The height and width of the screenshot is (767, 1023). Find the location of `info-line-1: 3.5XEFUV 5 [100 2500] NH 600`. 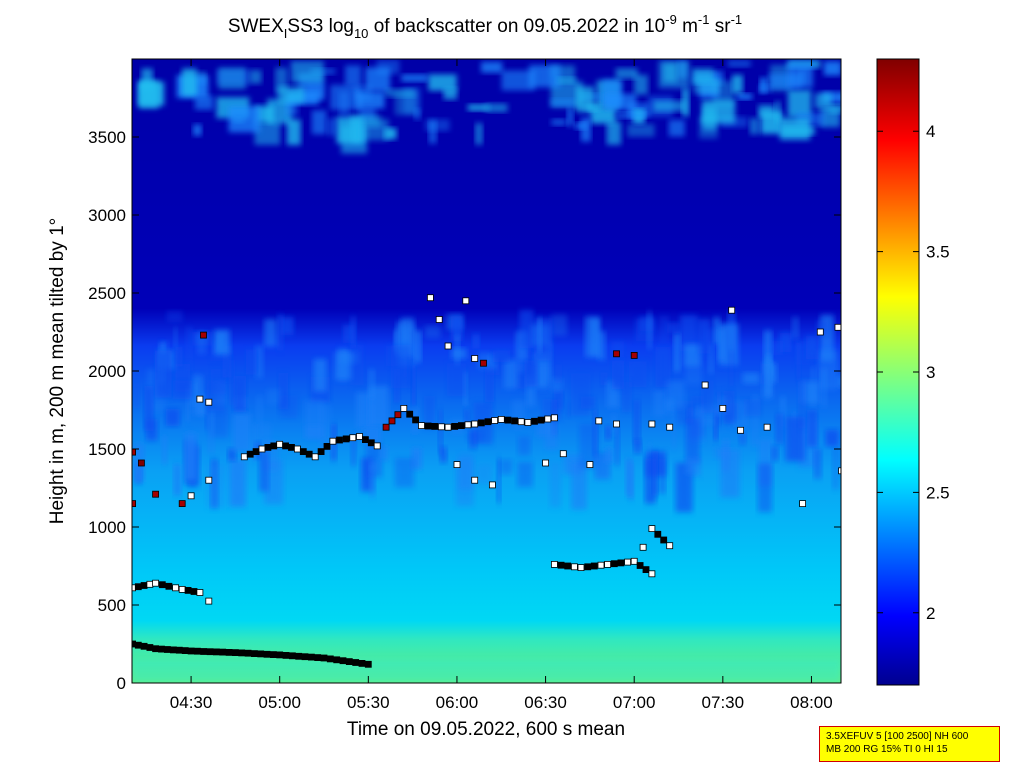

info-line-1: 3.5XEFUV 5 [100 2500] NH 600 is located at coordinates (897, 736).